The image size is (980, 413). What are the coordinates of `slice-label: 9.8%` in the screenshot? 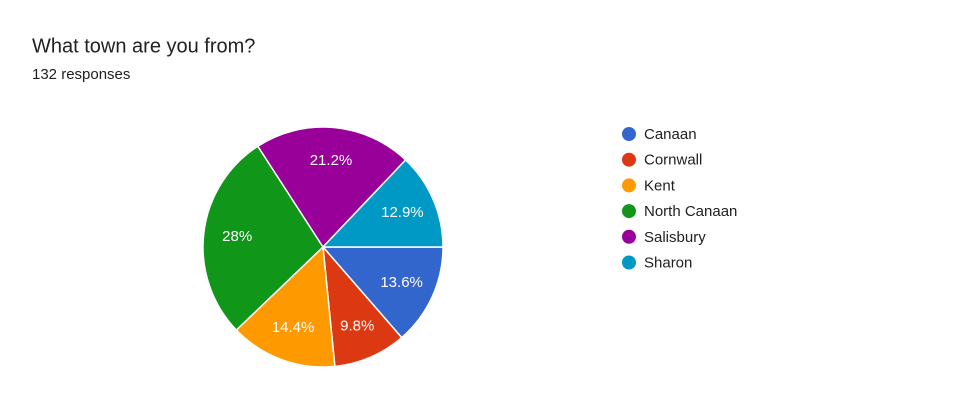 It's located at (357, 325).